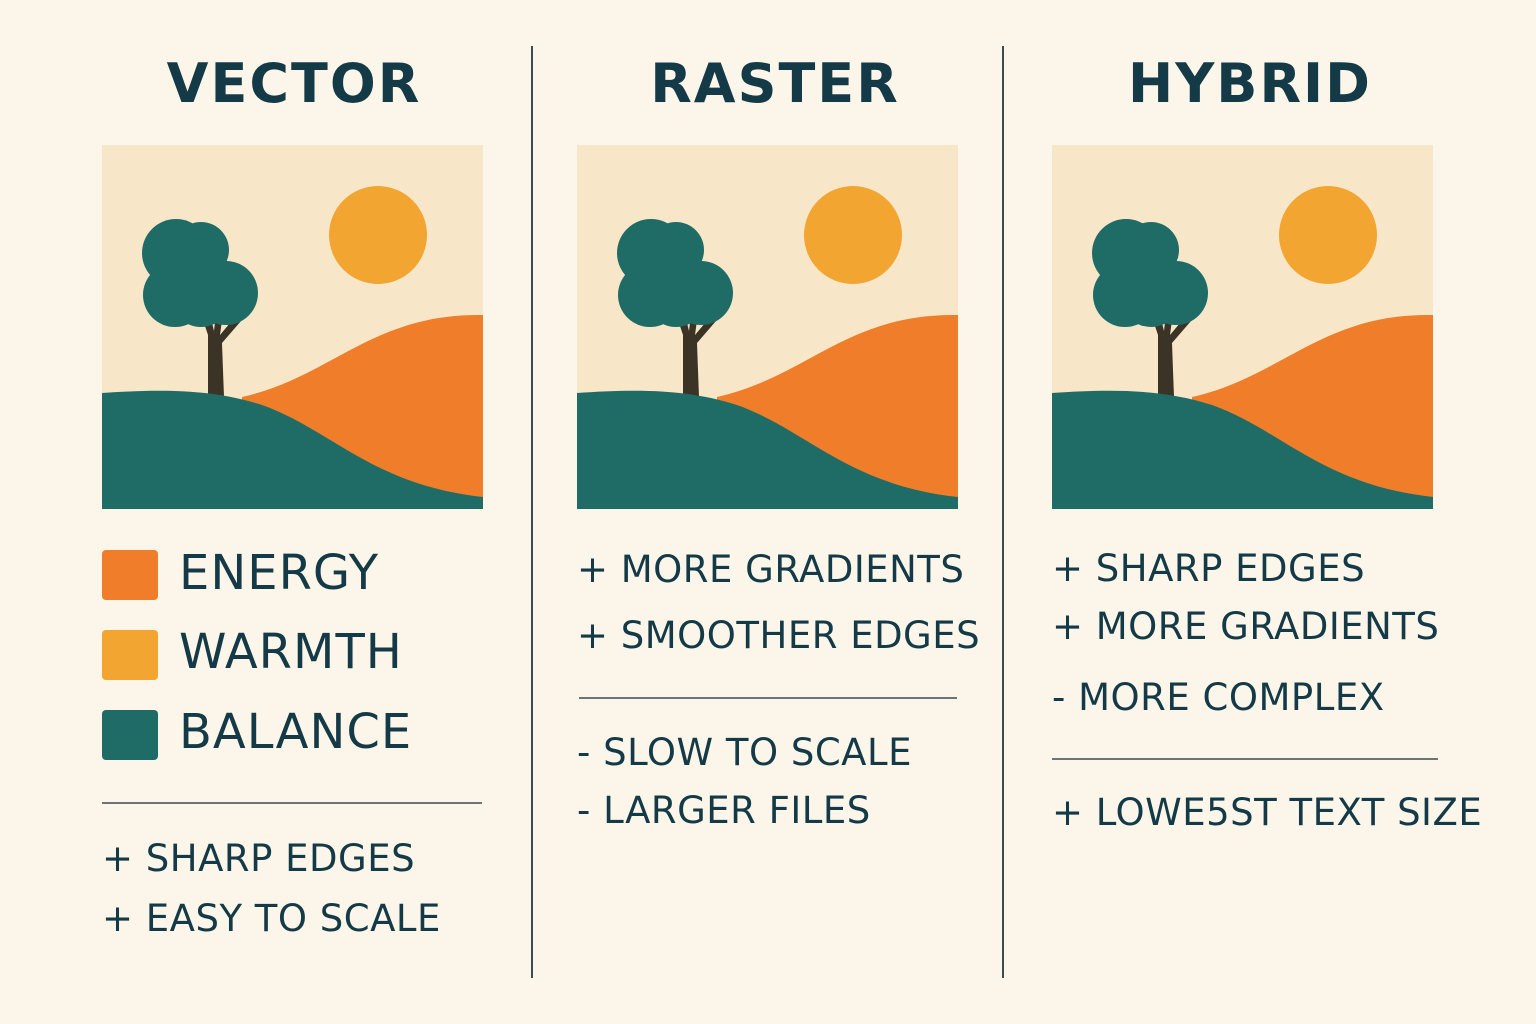 The image size is (1536, 1024). What do you see at coordinates (1209, 568) in the screenshot?
I see `hybrid-pro: + SHARP EDGES` at bounding box center [1209, 568].